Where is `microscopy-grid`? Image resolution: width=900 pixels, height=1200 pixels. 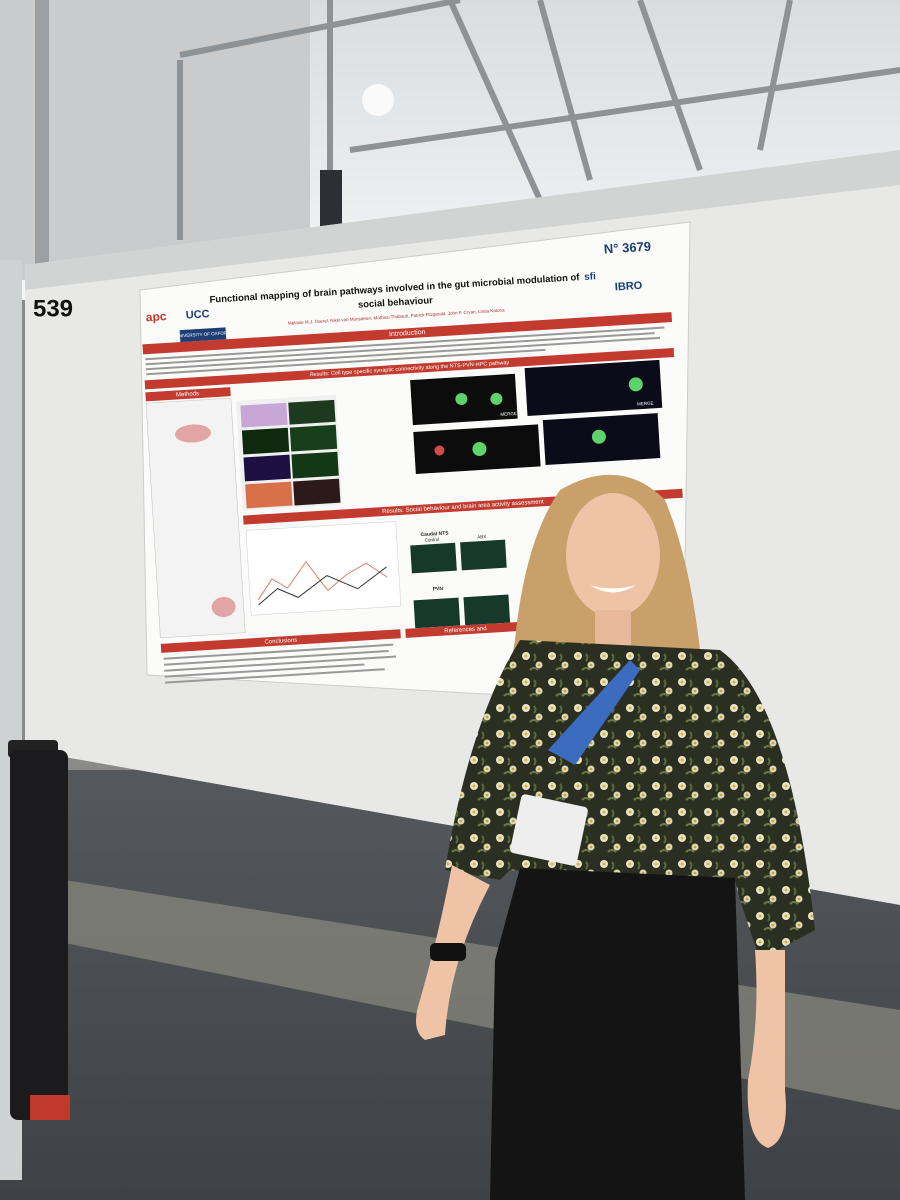 microscopy-grid is located at coordinates (449, 435).